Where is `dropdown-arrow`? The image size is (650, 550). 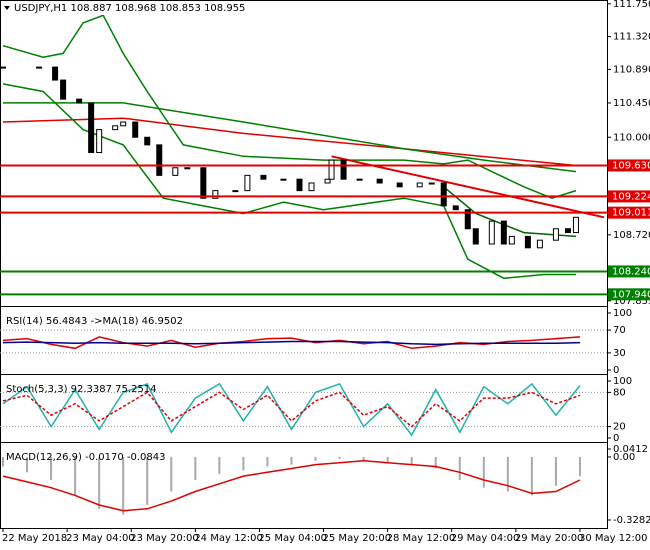
dropdown-arrow is located at coordinates (7, 8).